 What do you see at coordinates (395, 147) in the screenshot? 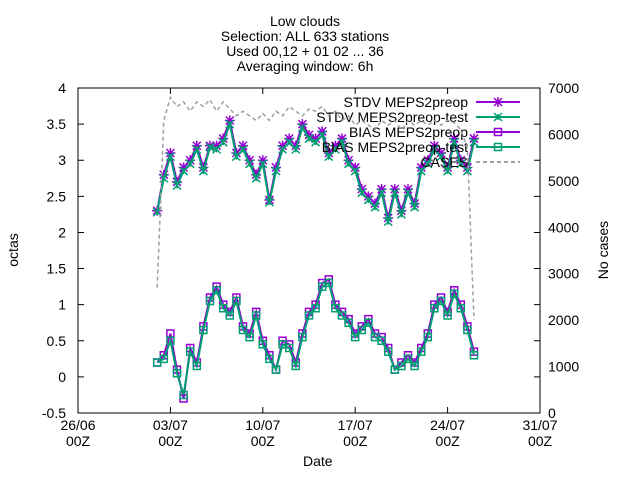
I see `legend-label: BIAS MEPS2preop-test` at bounding box center [395, 147].